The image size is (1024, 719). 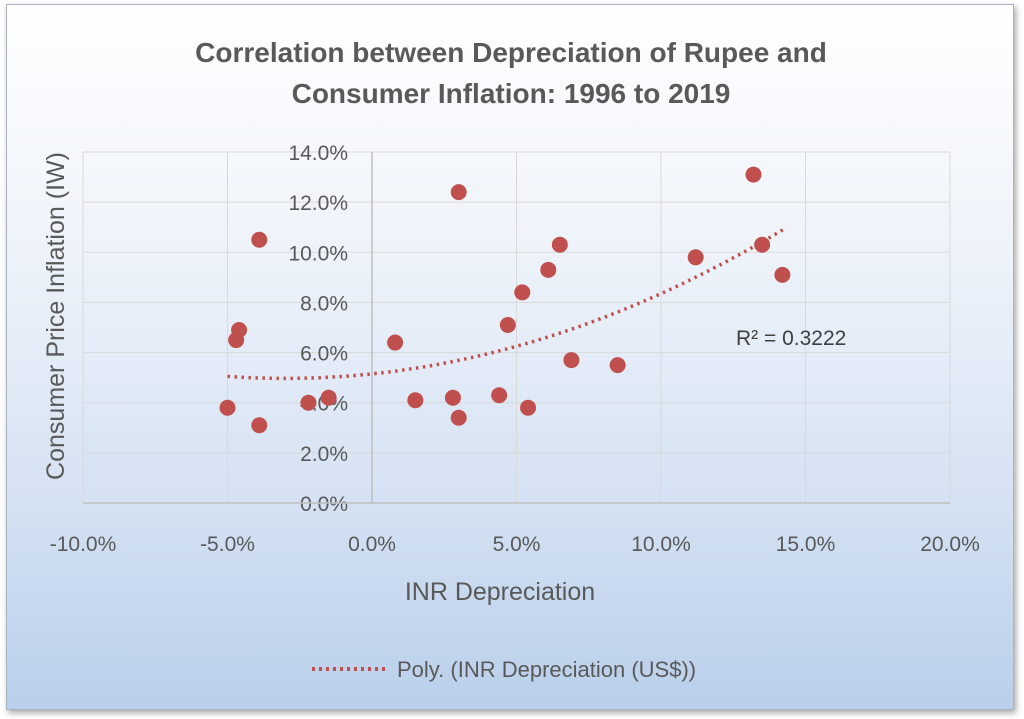 What do you see at coordinates (511, 93) in the screenshot?
I see `chart-title-line-2: Consumer Inflation: 1996 to 2019` at bounding box center [511, 93].